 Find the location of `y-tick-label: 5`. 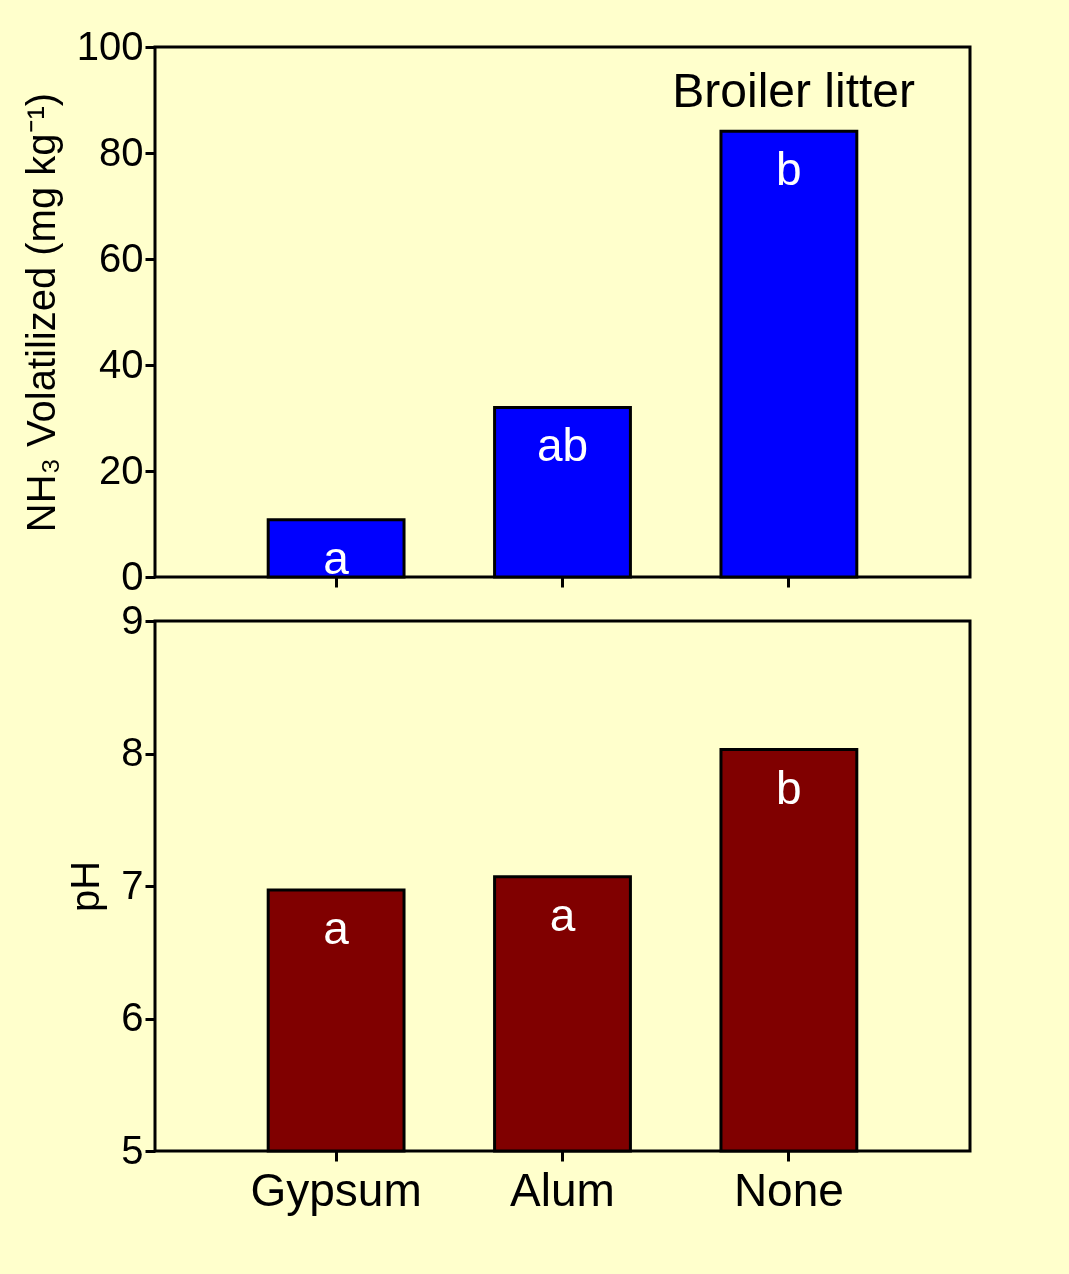

y-tick-label: 5 is located at coordinates (132, 1149).